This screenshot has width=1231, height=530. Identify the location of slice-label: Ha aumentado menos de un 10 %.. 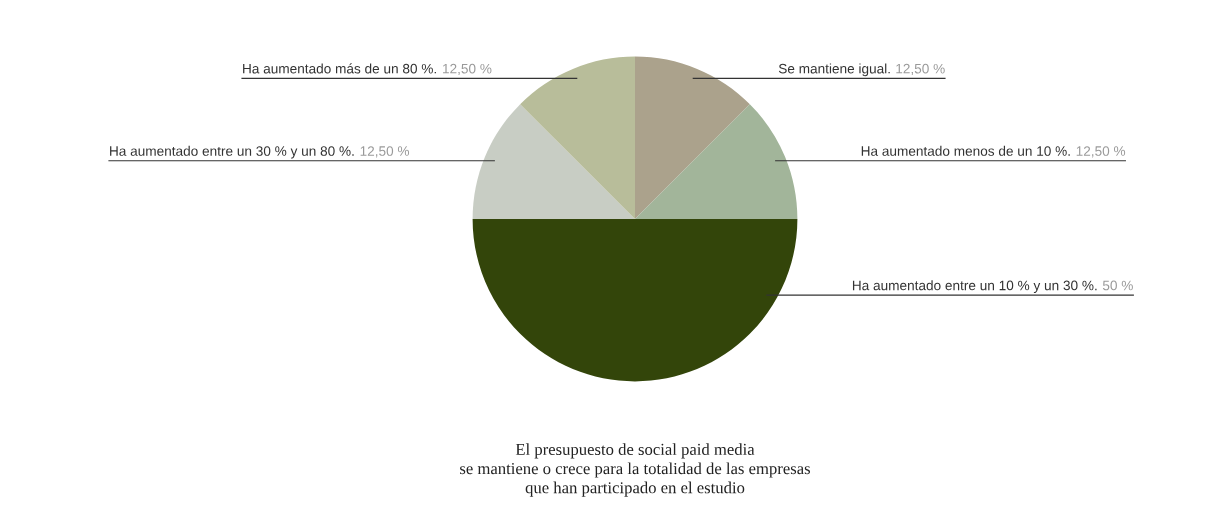
(965, 150).